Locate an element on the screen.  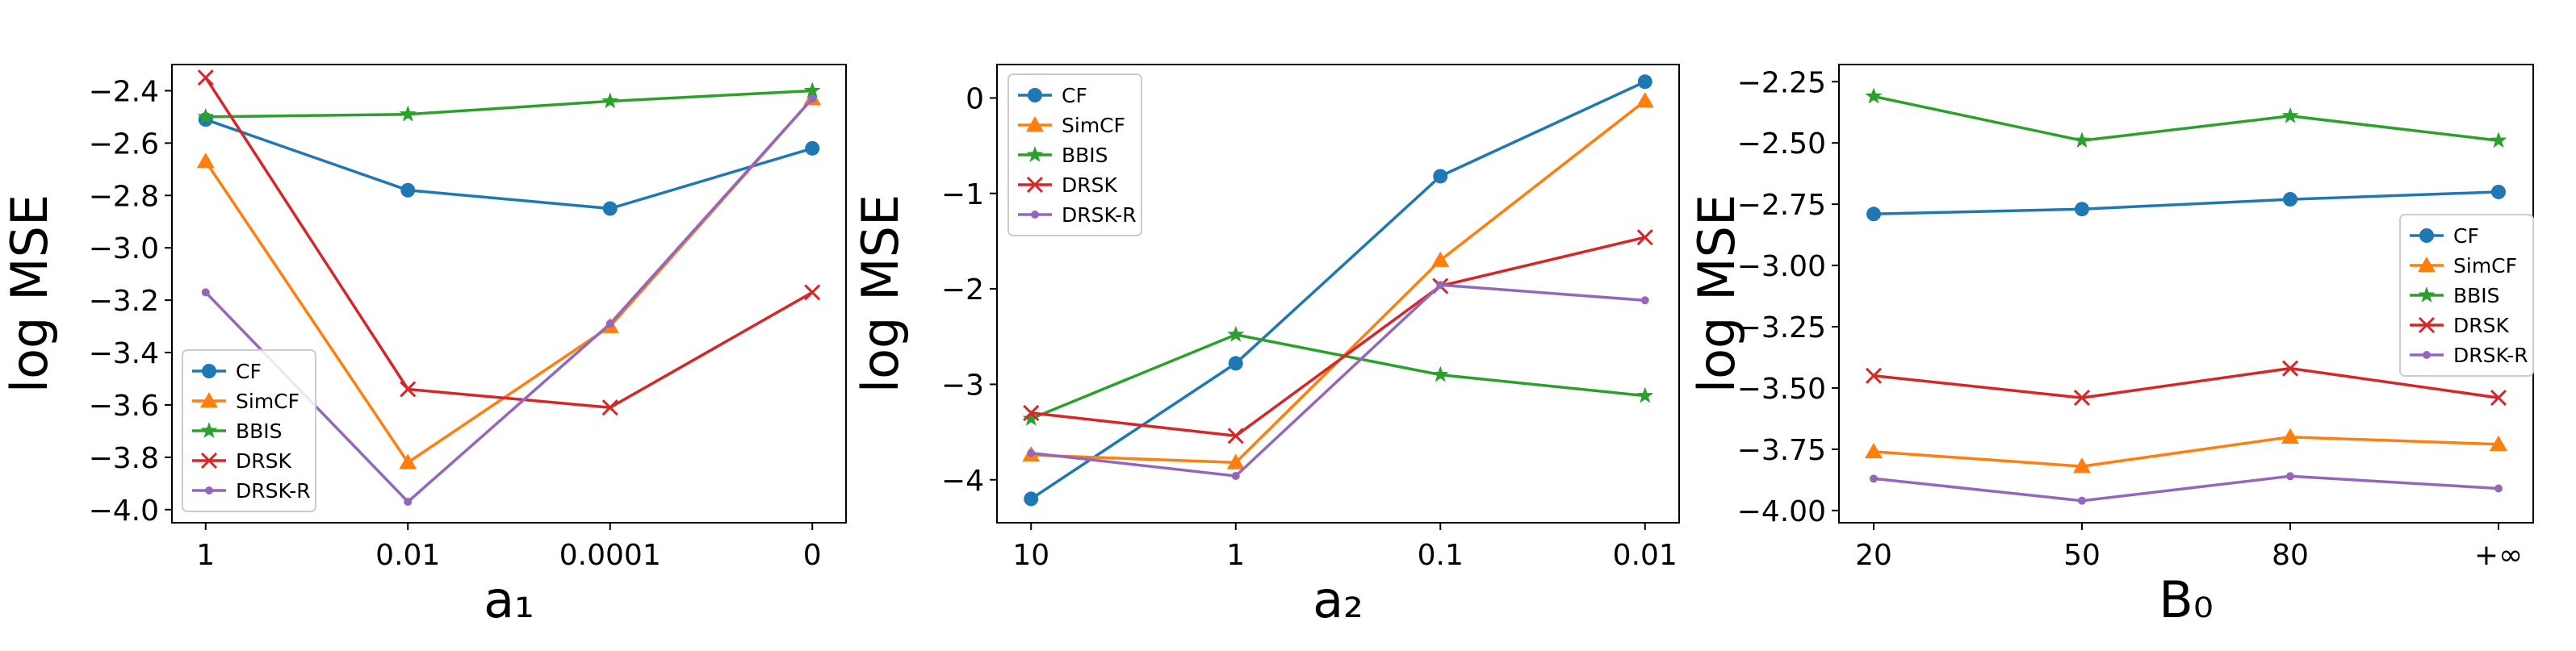
x-axis-label: B₀ is located at coordinates (2186, 600).